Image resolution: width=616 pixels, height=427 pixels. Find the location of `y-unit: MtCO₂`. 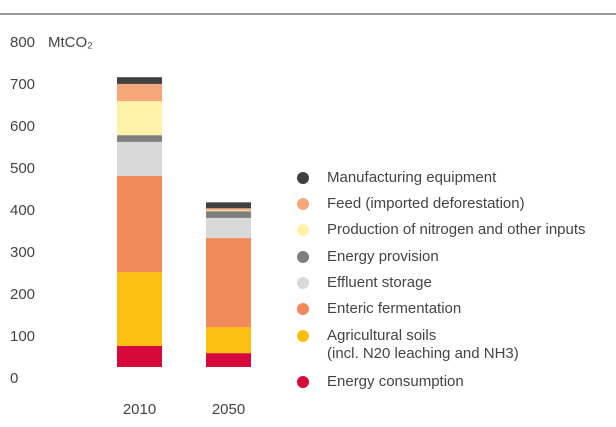

y-unit: MtCO₂ is located at coordinates (70, 42).